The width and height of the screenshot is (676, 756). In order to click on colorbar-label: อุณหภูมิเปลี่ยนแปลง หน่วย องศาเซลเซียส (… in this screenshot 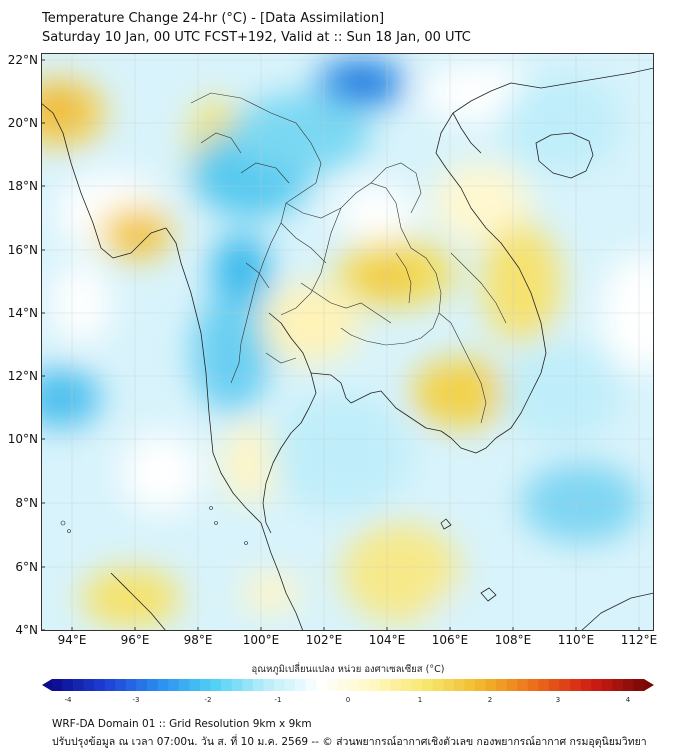, I will do `click(348, 668)`.